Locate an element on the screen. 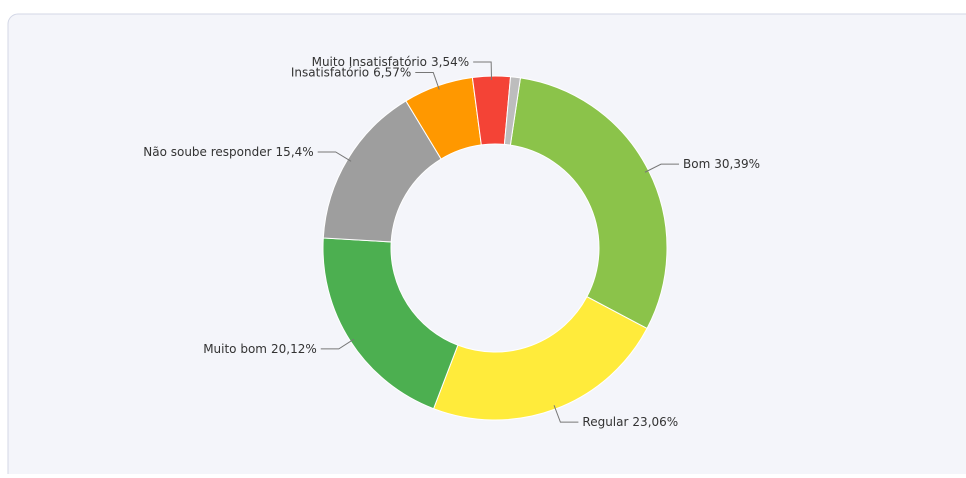  slice-name: Muito bom is located at coordinates (235, 348).